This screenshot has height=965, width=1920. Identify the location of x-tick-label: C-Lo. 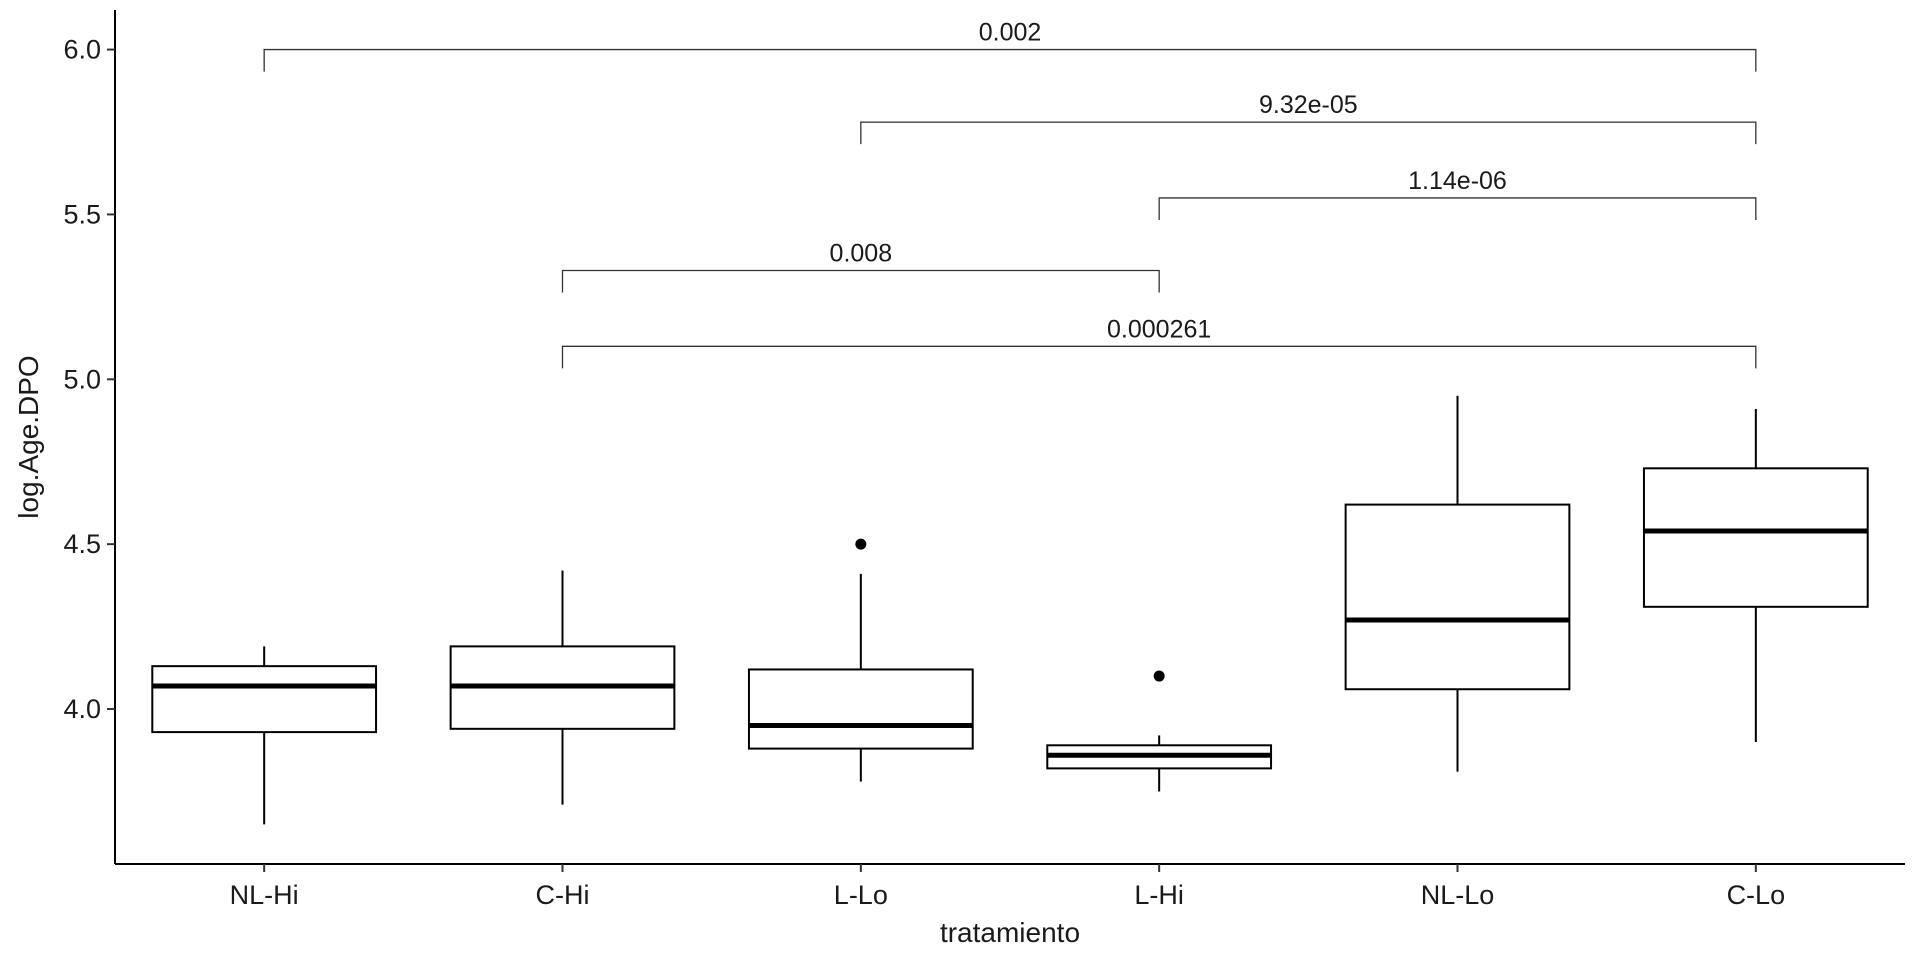
(1756, 895).